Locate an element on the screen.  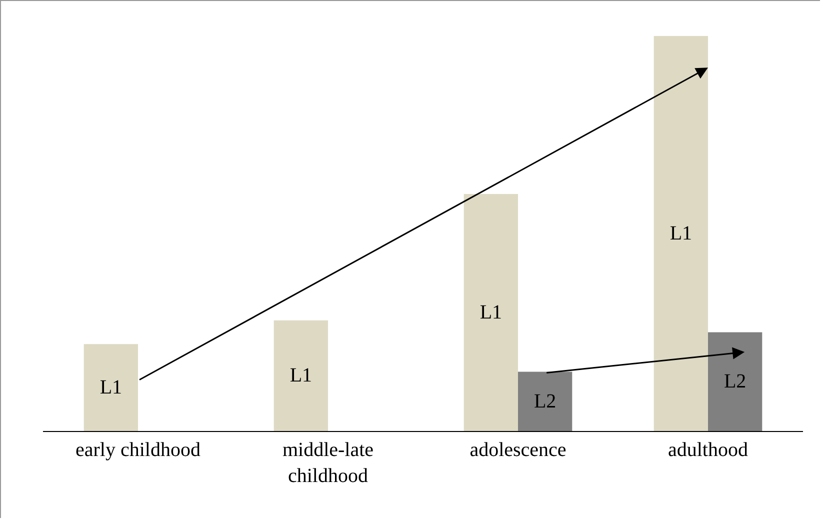
series-label: L2 is located at coordinates (545, 401).